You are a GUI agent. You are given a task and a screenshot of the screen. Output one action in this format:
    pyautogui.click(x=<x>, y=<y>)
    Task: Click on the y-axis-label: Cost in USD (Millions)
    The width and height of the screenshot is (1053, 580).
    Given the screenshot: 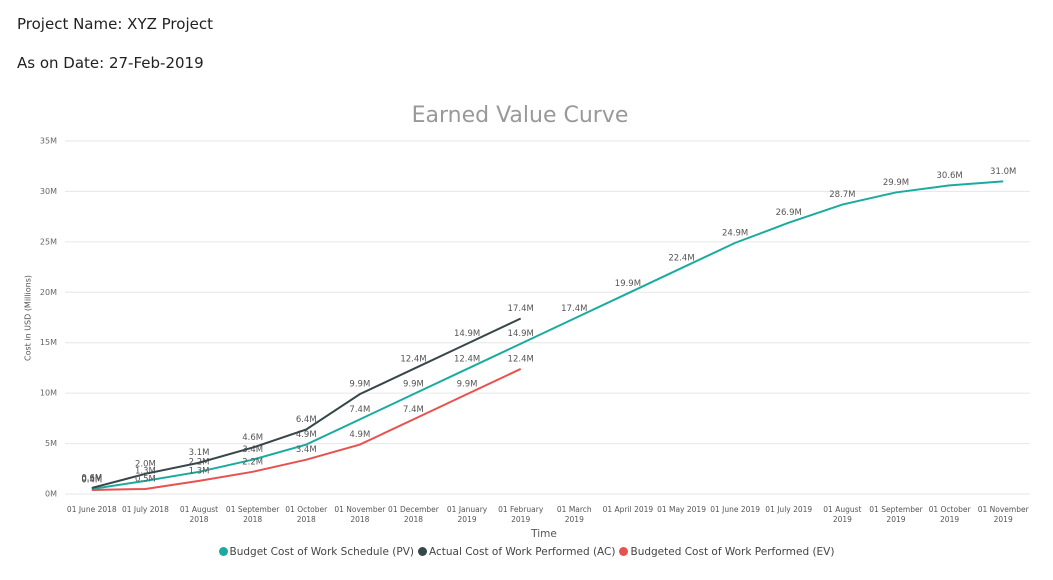 What is the action you would take?
    pyautogui.click(x=28, y=318)
    